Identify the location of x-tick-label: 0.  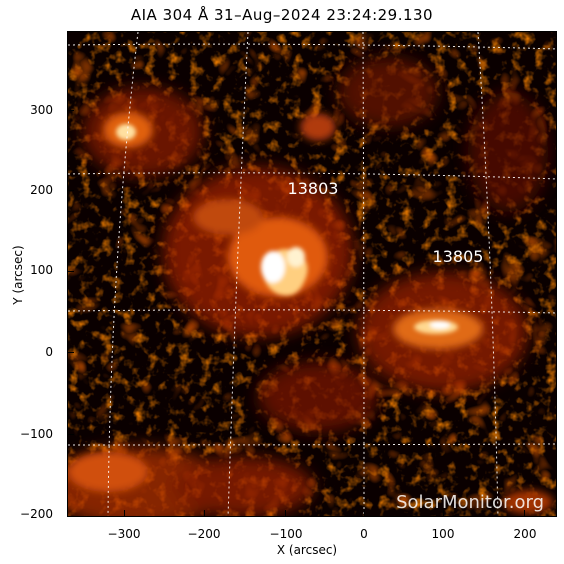
(364, 534).